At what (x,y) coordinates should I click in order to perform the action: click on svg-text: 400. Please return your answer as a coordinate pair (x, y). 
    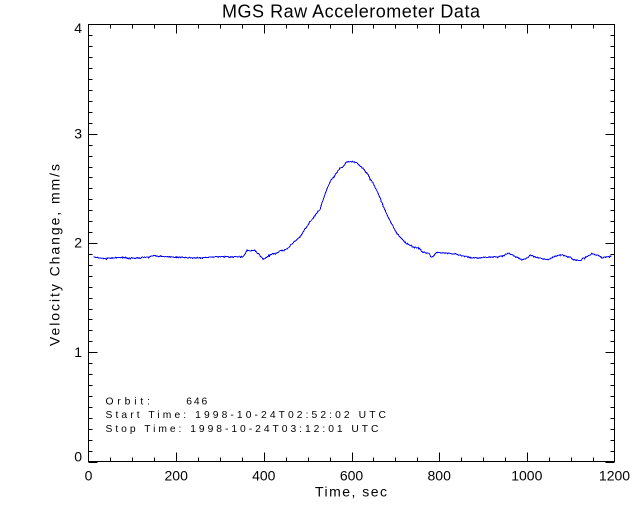
    Looking at the image, I should click on (264, 476).